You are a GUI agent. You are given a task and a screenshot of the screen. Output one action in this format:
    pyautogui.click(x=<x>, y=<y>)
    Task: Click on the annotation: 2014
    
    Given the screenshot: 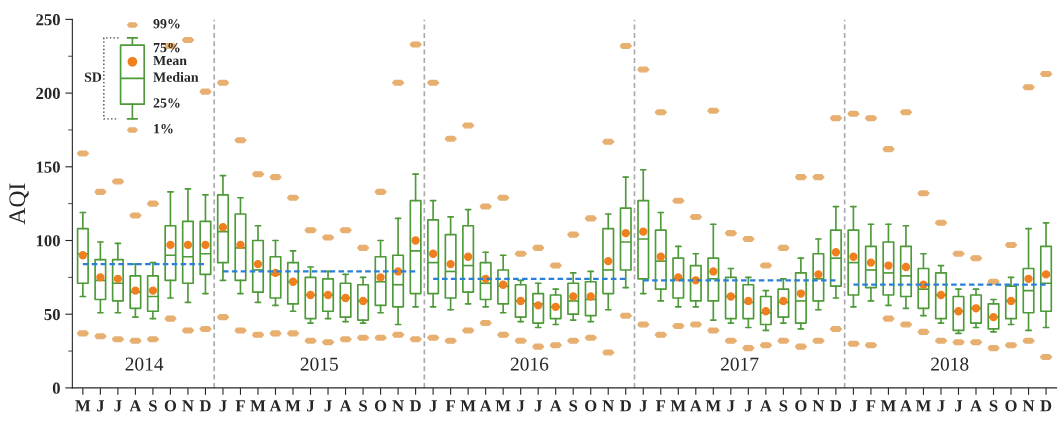 What is the action you would take?
    pyautogui.click(x=144, y=364)
    